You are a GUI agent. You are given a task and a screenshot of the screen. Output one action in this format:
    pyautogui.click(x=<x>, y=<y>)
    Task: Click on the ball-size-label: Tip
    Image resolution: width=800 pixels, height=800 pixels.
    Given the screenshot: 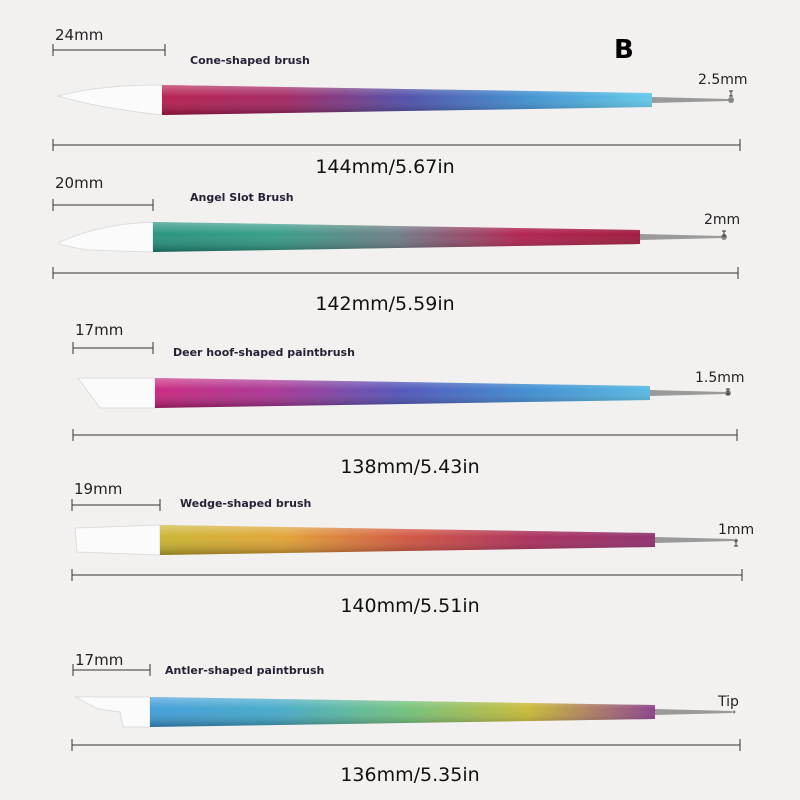 What is the action you would take?
    pyautogui.click(x=728, y=702)
    